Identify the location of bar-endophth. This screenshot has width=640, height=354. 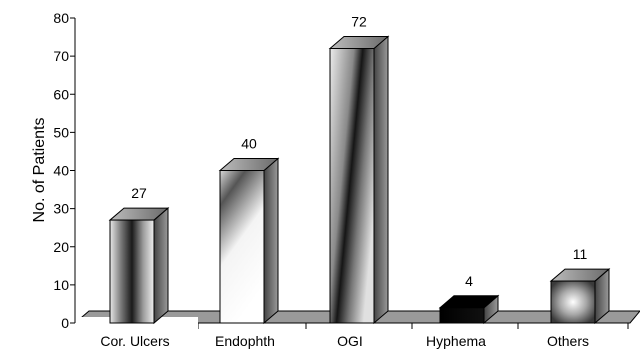
(249, 241).